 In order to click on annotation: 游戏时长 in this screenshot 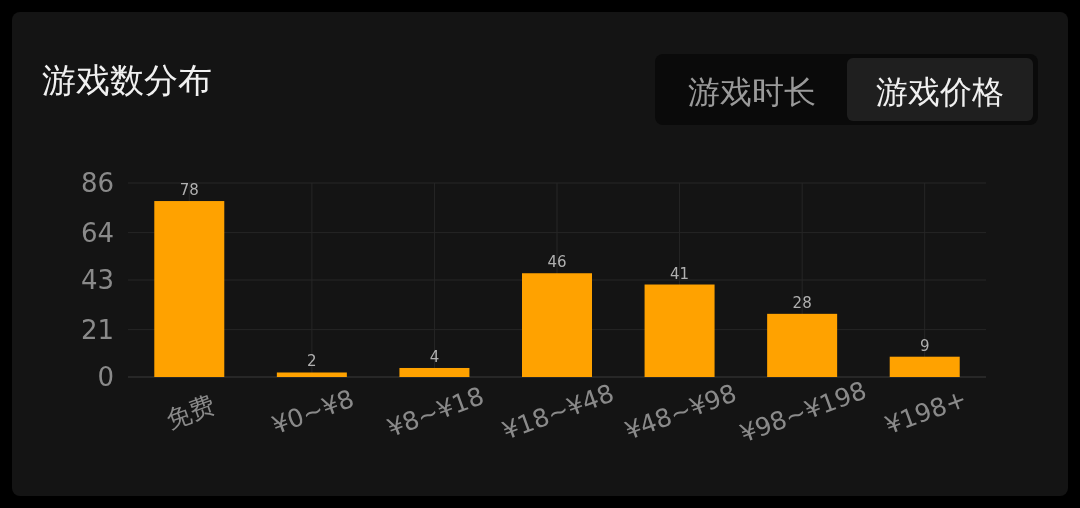, I will do `click(752, 92)`.